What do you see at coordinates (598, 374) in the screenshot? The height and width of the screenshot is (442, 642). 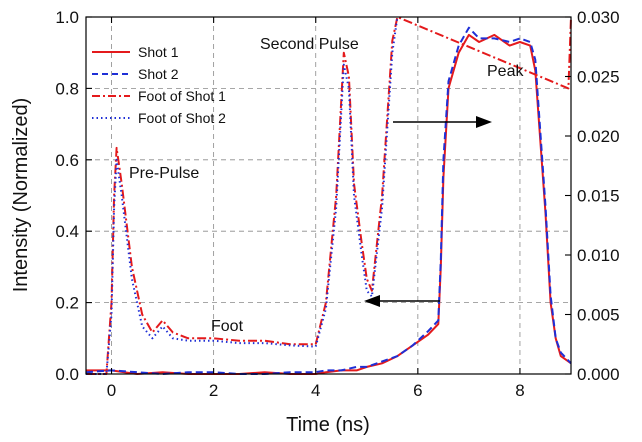 I see `y2-tick-label: 0.000` at bounding box center [598, 374].